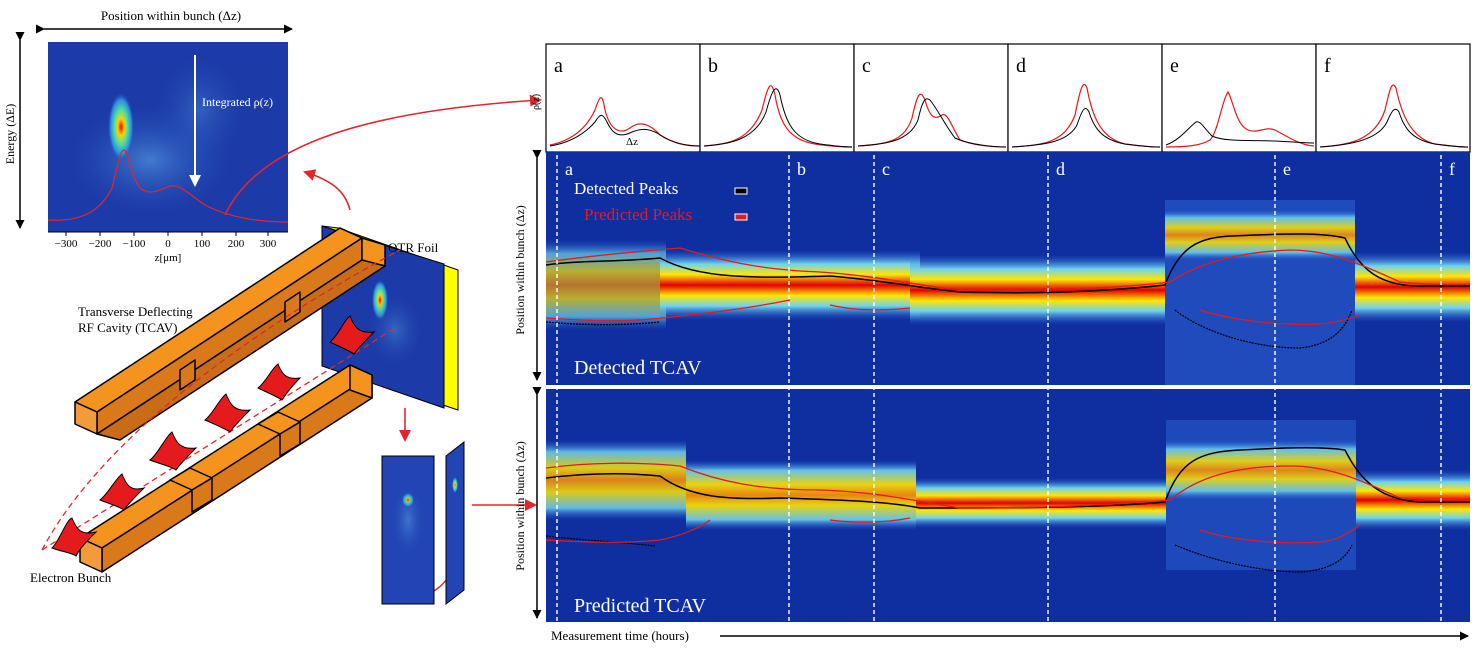 Image resolution: width=1480 pixels, height=648 pixels. I want to click on profile-panel-e: e, so click(1239, 98).